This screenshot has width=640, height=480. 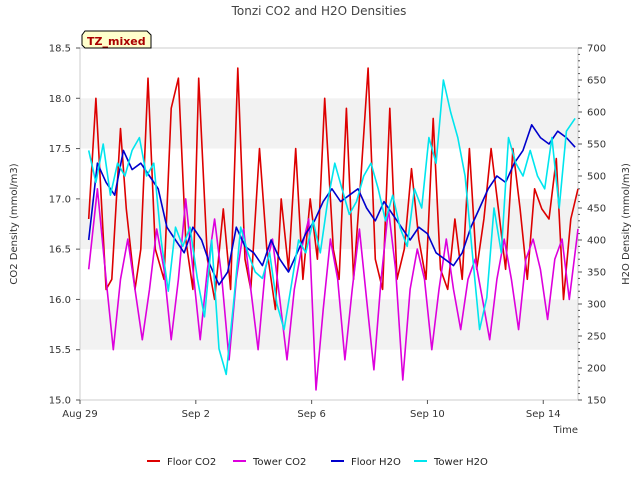 I want to click on legend-entry: Tower H2O, so click(x=451, y=462).